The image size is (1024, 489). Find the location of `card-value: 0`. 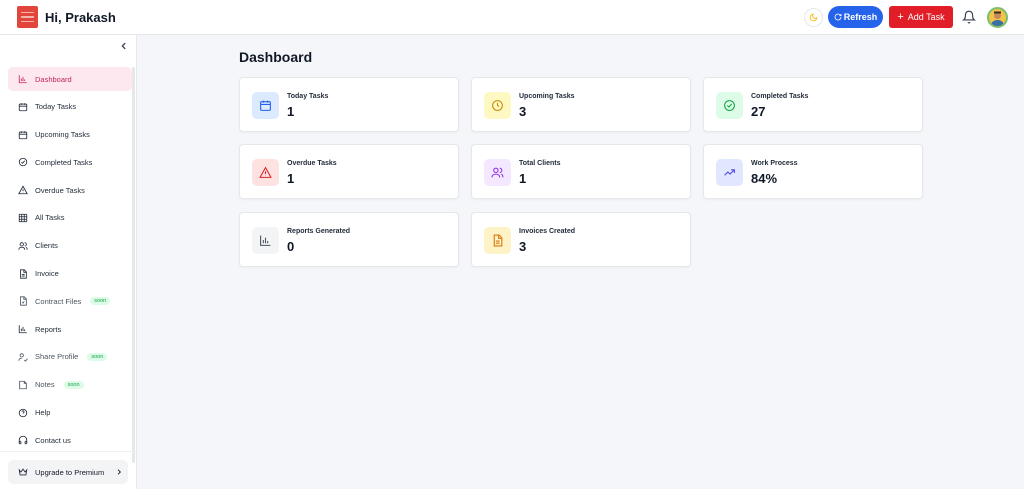

card-value: 0 is located at coordinates (291, 246).